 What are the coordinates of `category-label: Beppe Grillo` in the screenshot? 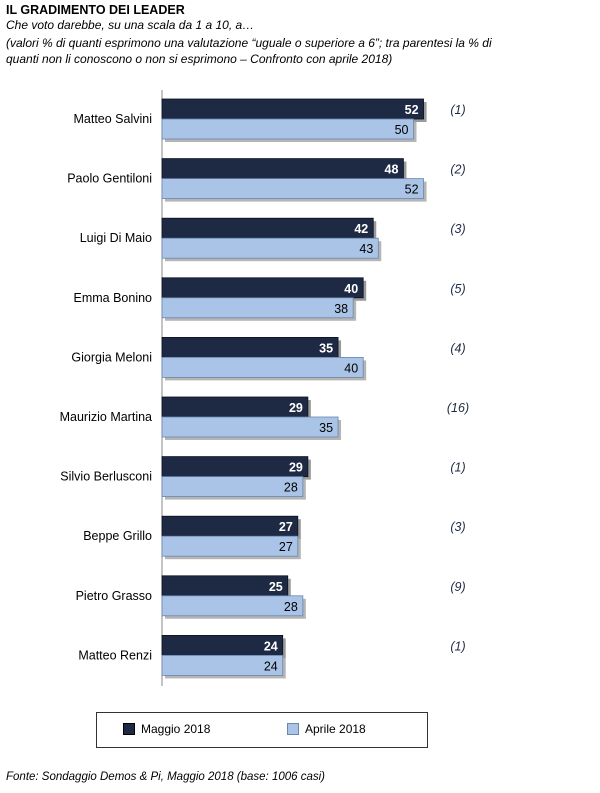 It's located at (117, 536).